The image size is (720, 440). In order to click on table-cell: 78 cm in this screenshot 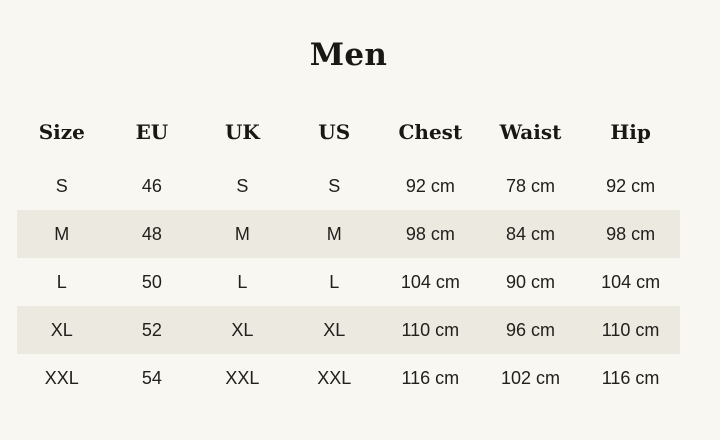, I will do `click(530, 185)`.